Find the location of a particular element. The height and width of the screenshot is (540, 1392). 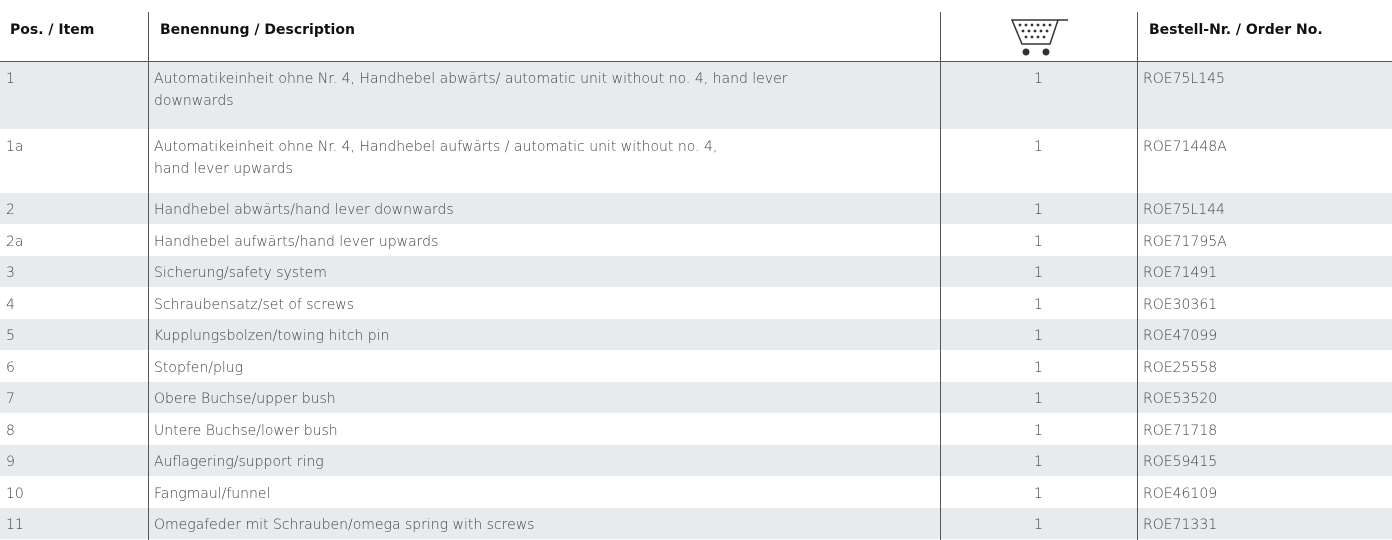

cart-icon is located at coordinates (1039, 37).